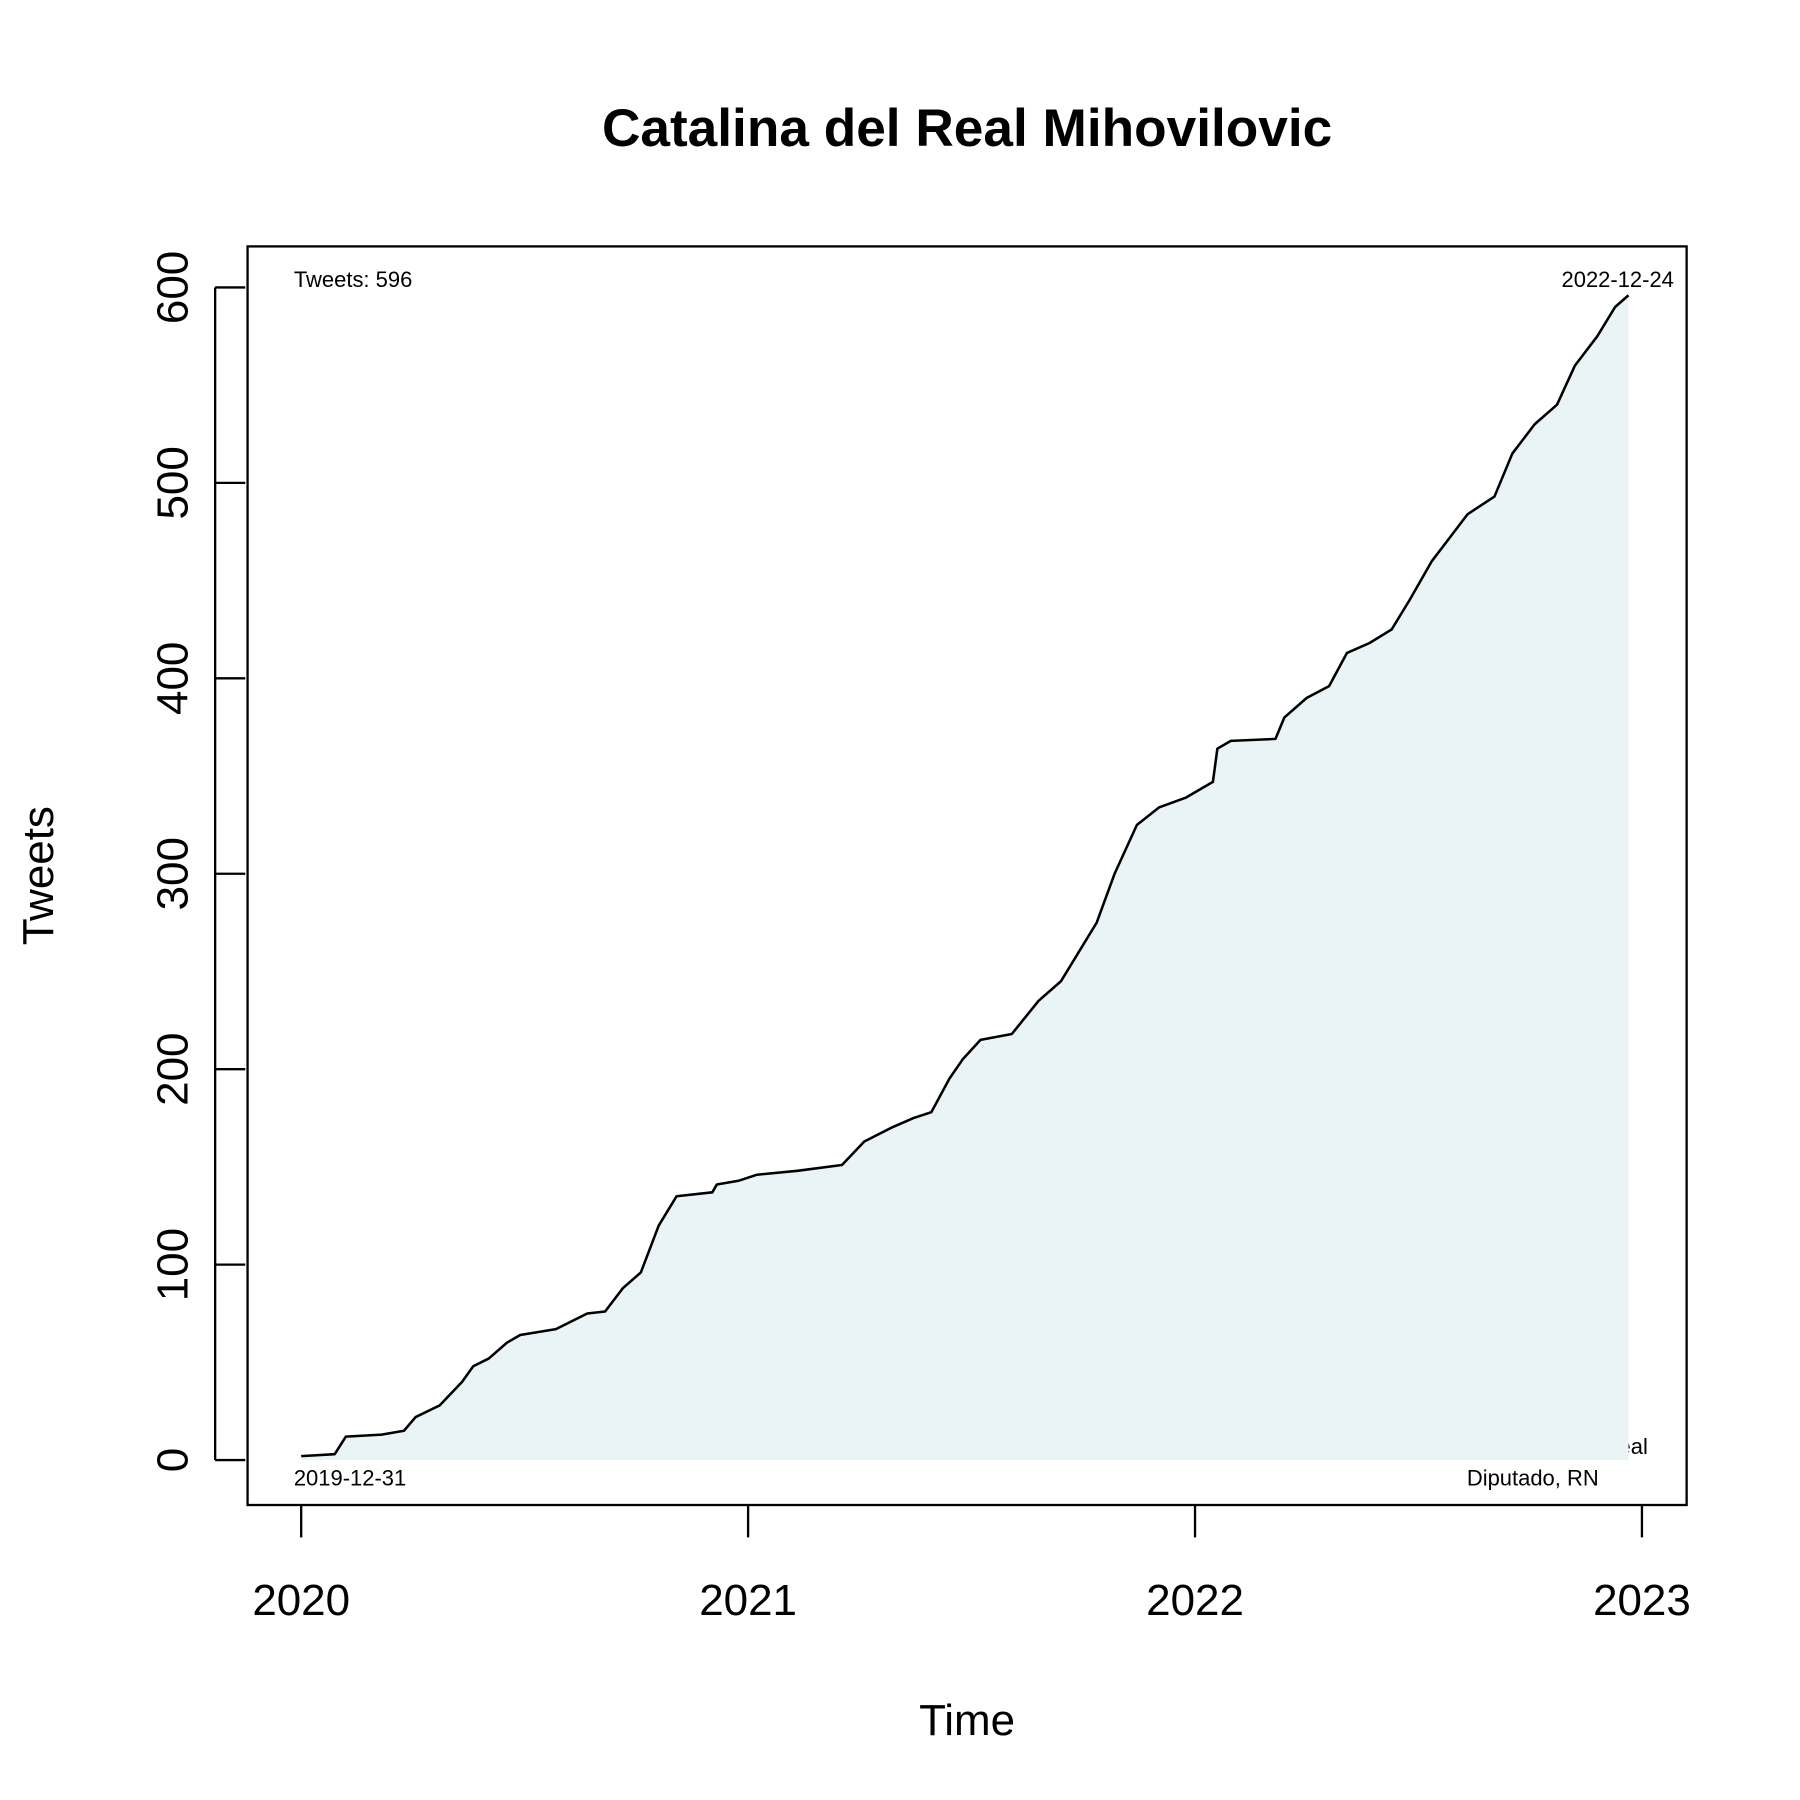  What do you see at coordinates (38, 875) in the screenshot?
I see `y-axis-label: Tweets` at bounding box center [38, 875].